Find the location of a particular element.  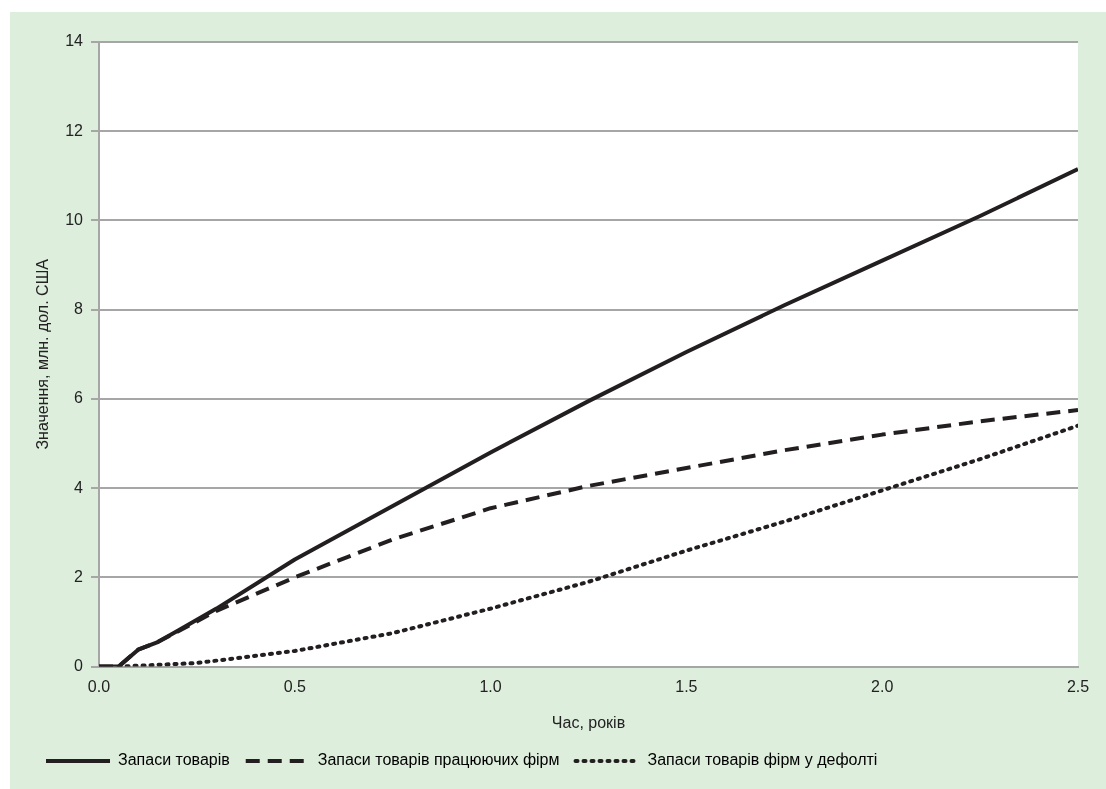

y-tick-label: 14 is located at coordinates (74, 41).